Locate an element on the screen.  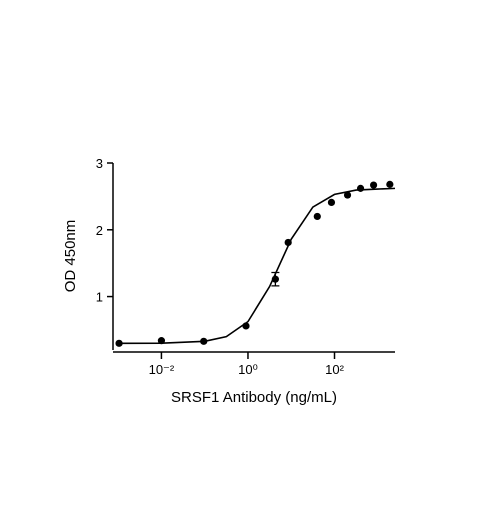
y-tick-label: 2 is located at coordinates (99, 230).